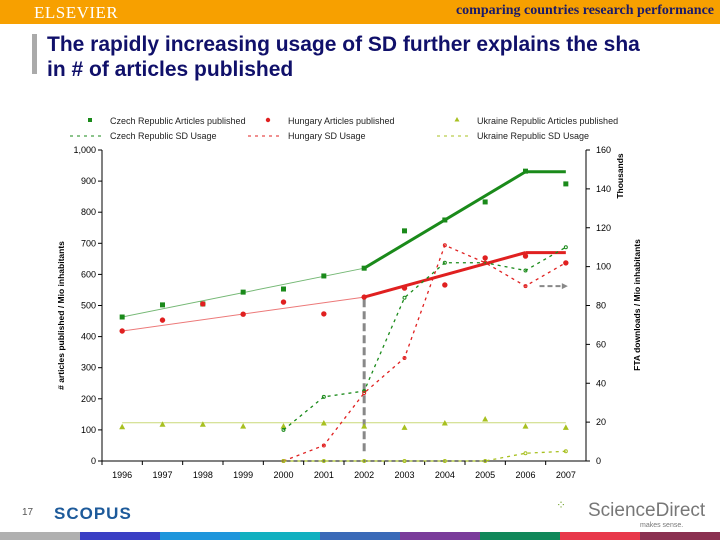 The height and width of the screenshot is (540, 720). I want to click on y-tick-label: 300, so click(88, 368).